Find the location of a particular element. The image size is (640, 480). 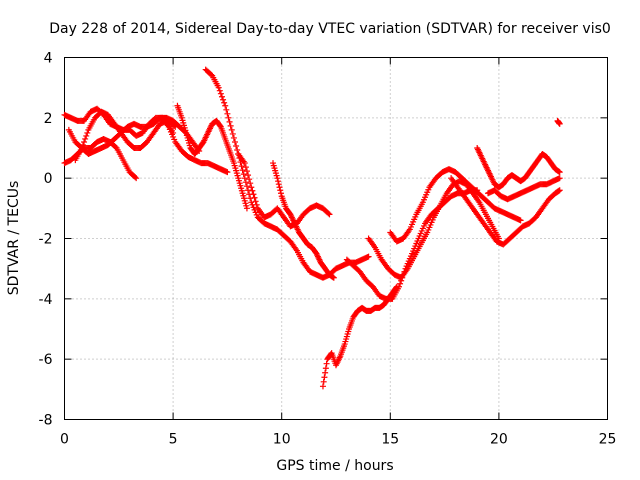

y-tick-label: -4 is located at coordinates (46, 300).